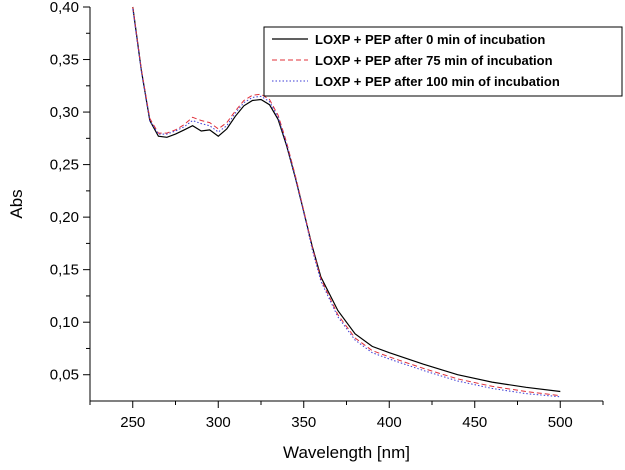  I want to click on y-tick-label: 0,15, so click(64, 270).